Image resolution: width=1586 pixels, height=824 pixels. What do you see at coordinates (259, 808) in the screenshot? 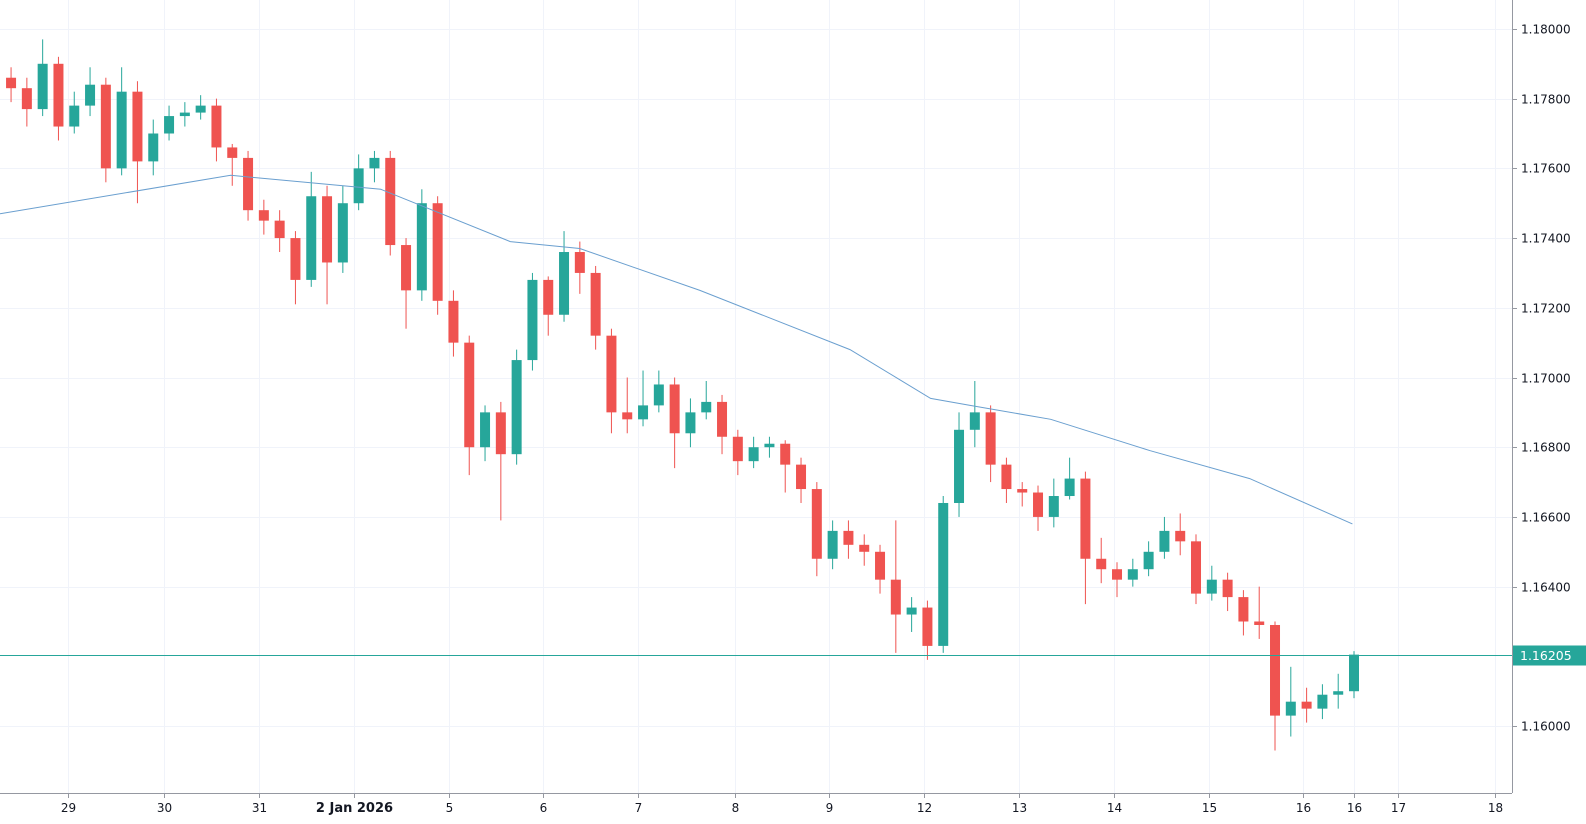
I see `time-tick-label: 31` at bounding box center [259, 808].